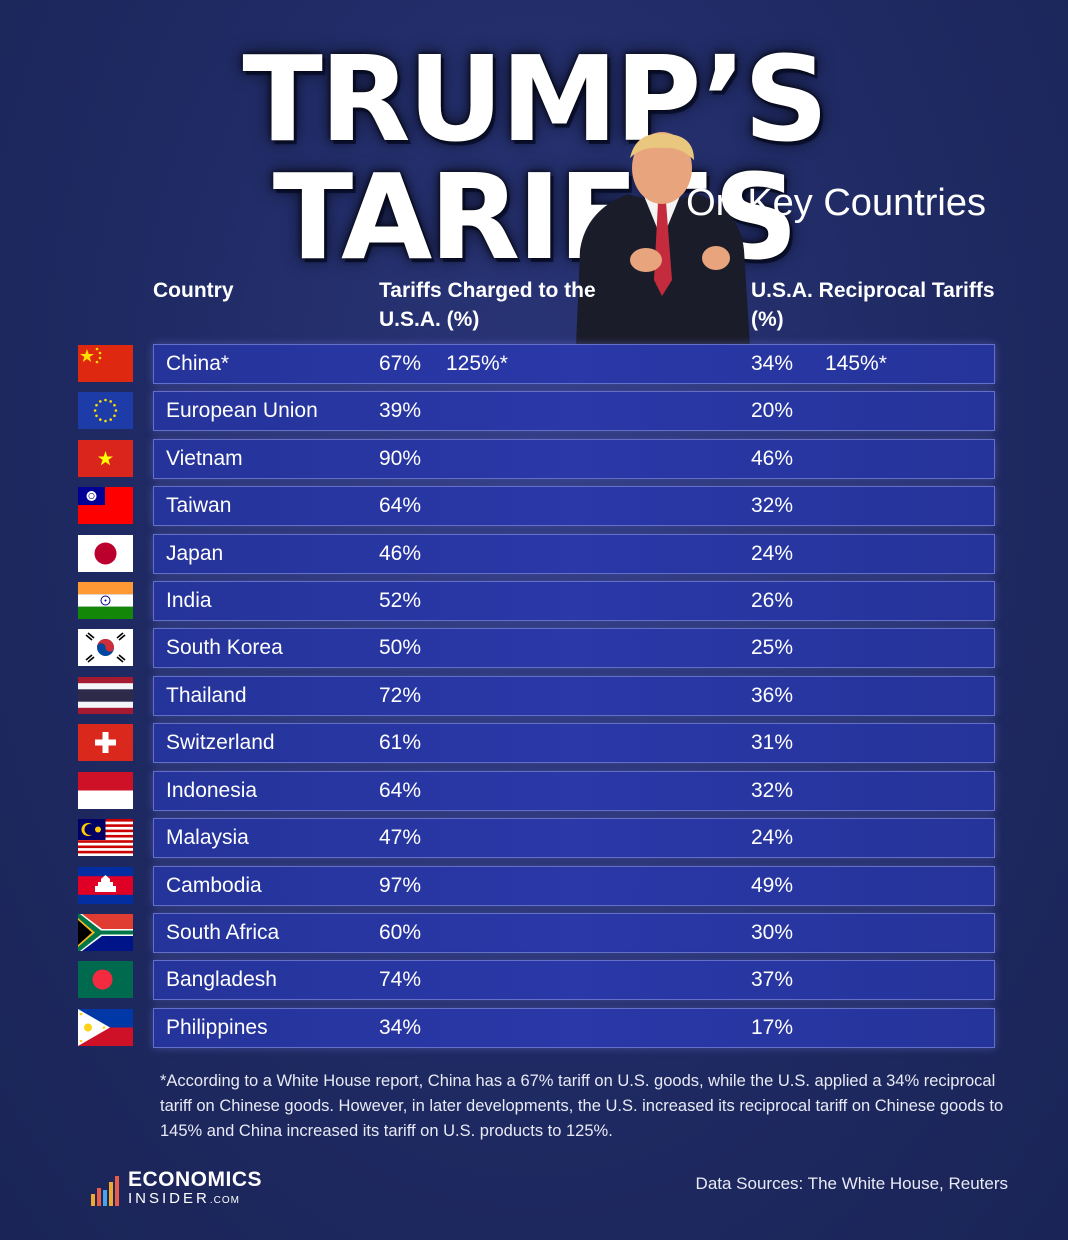 This screenshot has height=1240, width=1068. What do you see at coordinates (189, 600) in the screenshot?
I see `country-name: India` at bounding box center [189, 600].